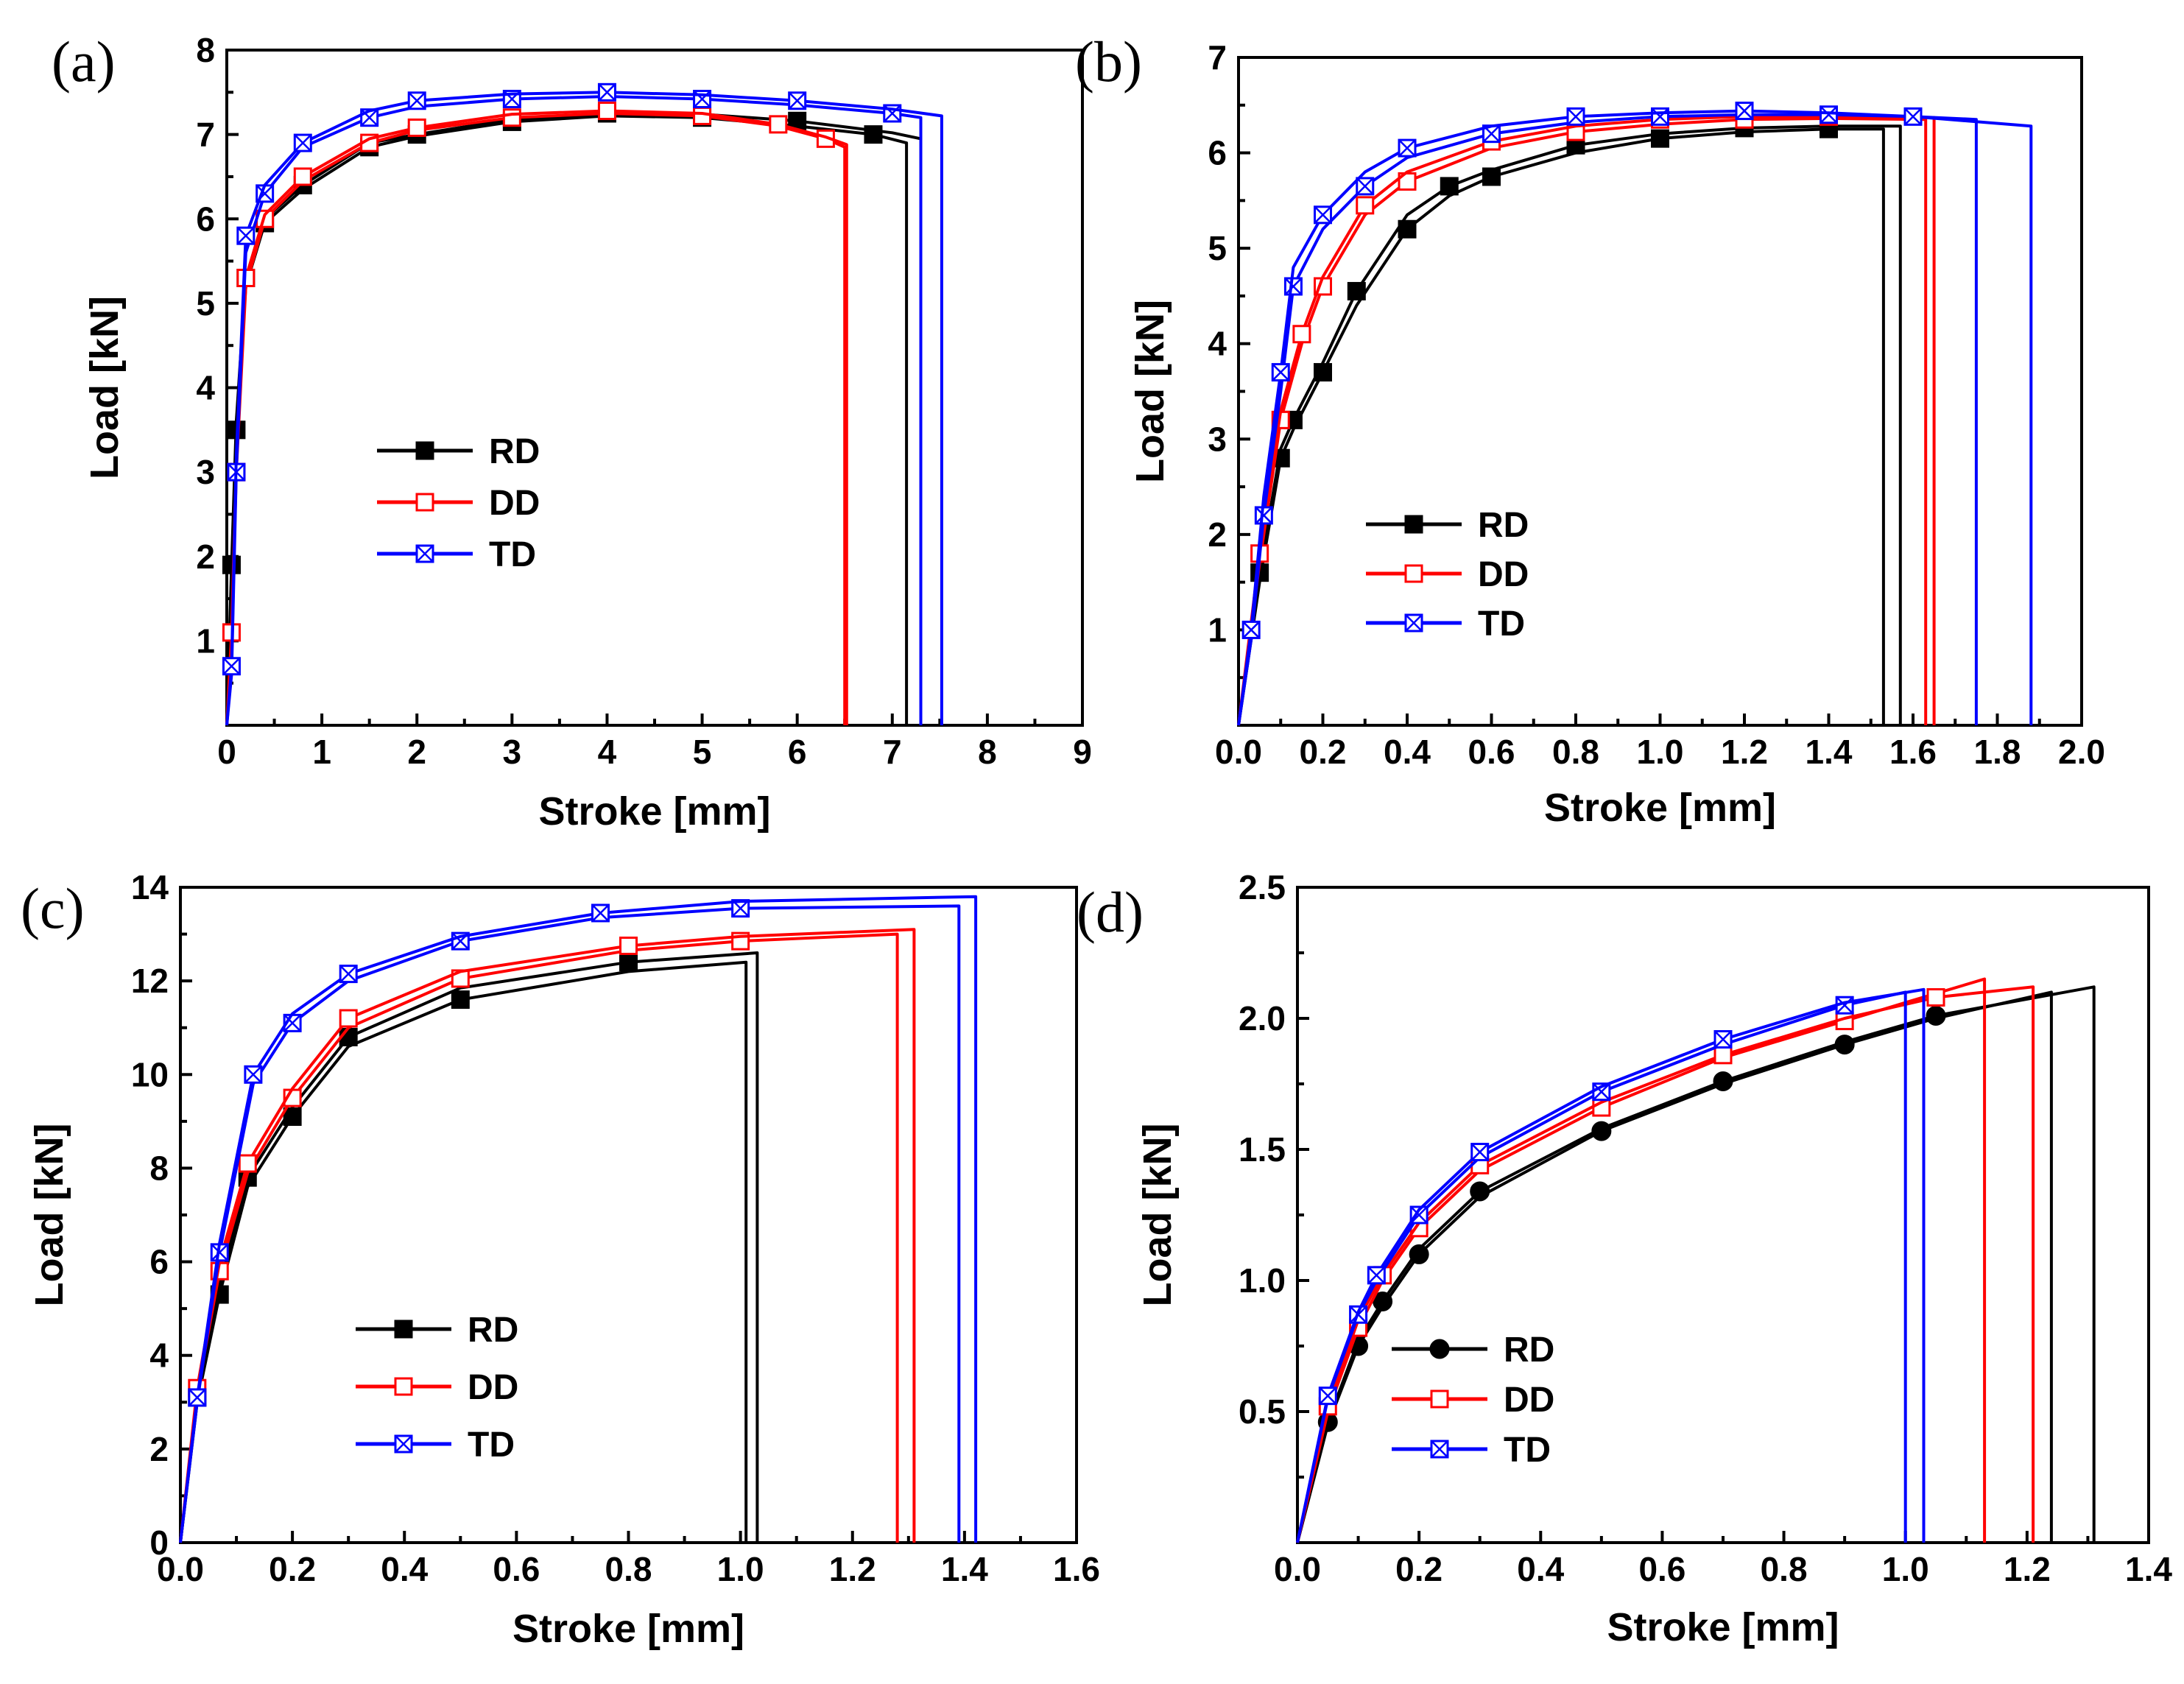  Describe the element at coordinates (206, 135) in the screenshot. I see `y-tick-label: 7` at that location.